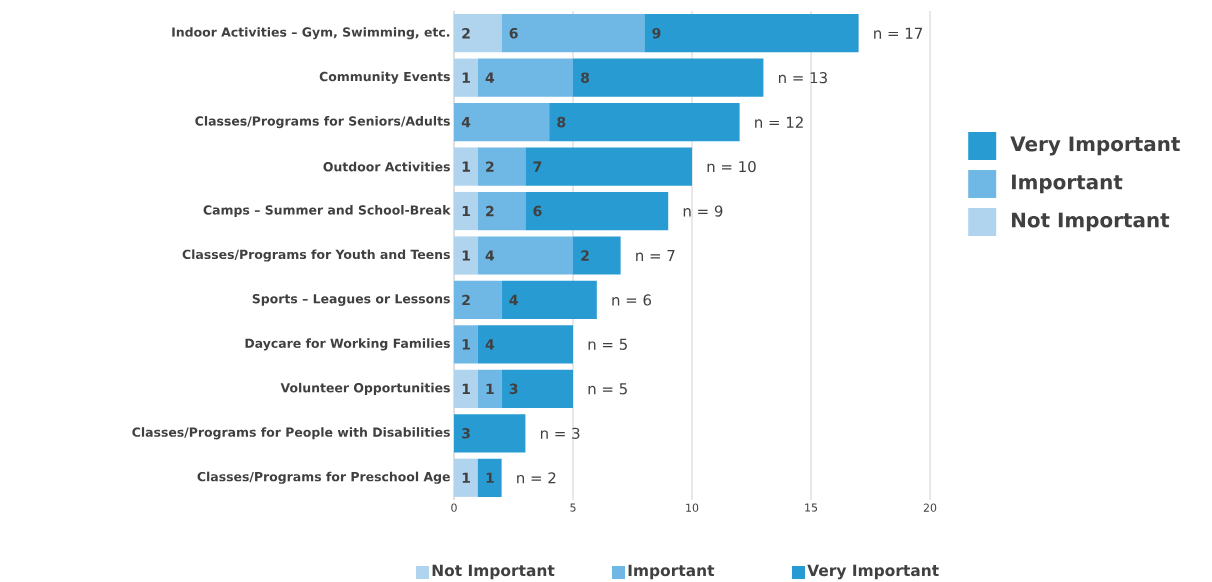 This screenshot has height=582, width=1212. I want to click on legend-label: Important, so click(671, 572).